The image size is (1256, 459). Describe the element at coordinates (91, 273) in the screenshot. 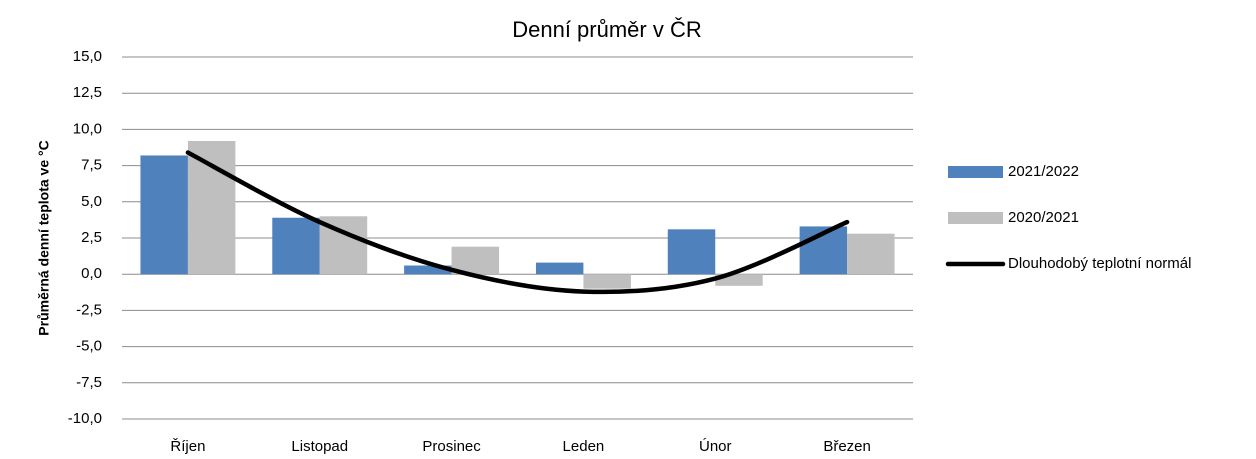

I see `y-tick-label: 0,0` at that location.